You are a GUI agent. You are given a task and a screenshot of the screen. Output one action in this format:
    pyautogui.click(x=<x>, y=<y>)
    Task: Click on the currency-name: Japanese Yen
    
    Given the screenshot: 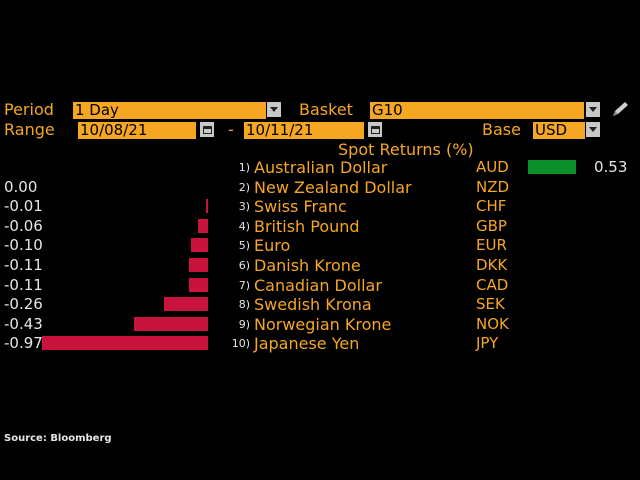 What is the action you would take?
    pyautogui.click(x=307, y=344)
    